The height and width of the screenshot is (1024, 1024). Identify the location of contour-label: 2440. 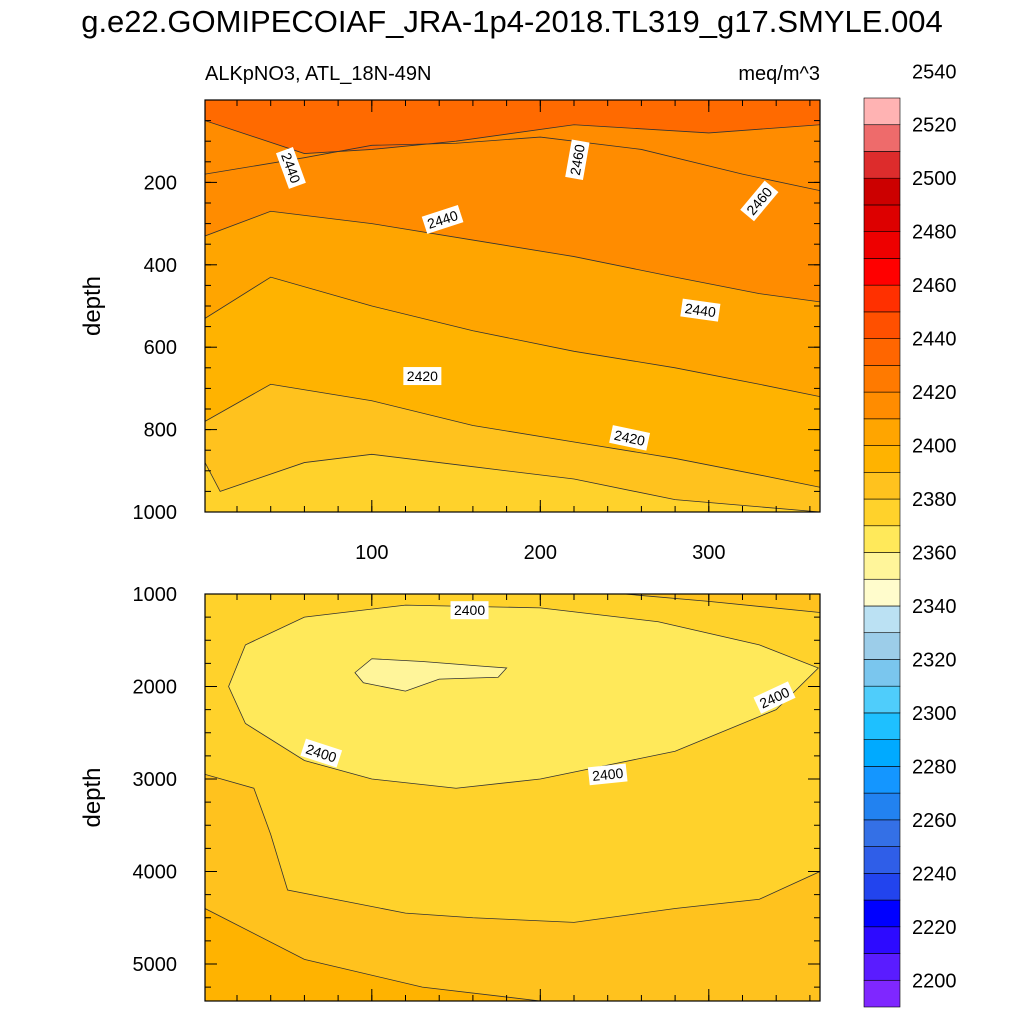
(700, 310).